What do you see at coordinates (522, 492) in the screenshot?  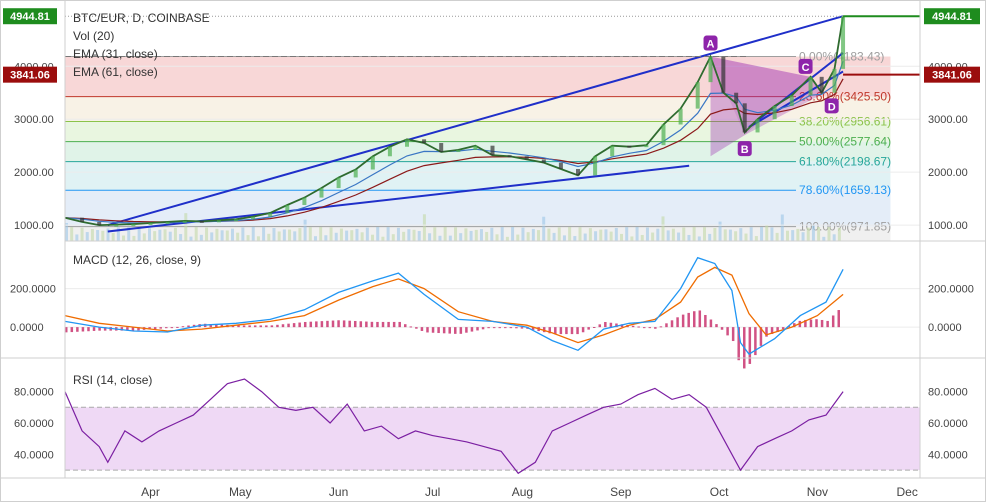 I see `time-tick-label: Aug` at bounding box center [522, 492].